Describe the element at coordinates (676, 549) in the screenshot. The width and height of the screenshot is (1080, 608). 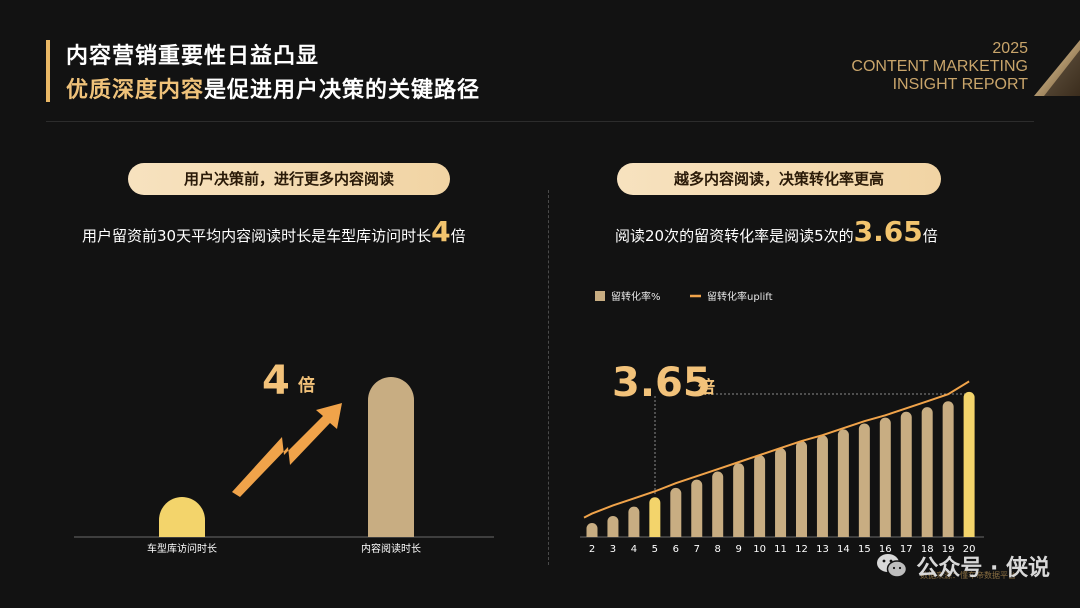
I see `x-tick-label-6: 6` at that location.